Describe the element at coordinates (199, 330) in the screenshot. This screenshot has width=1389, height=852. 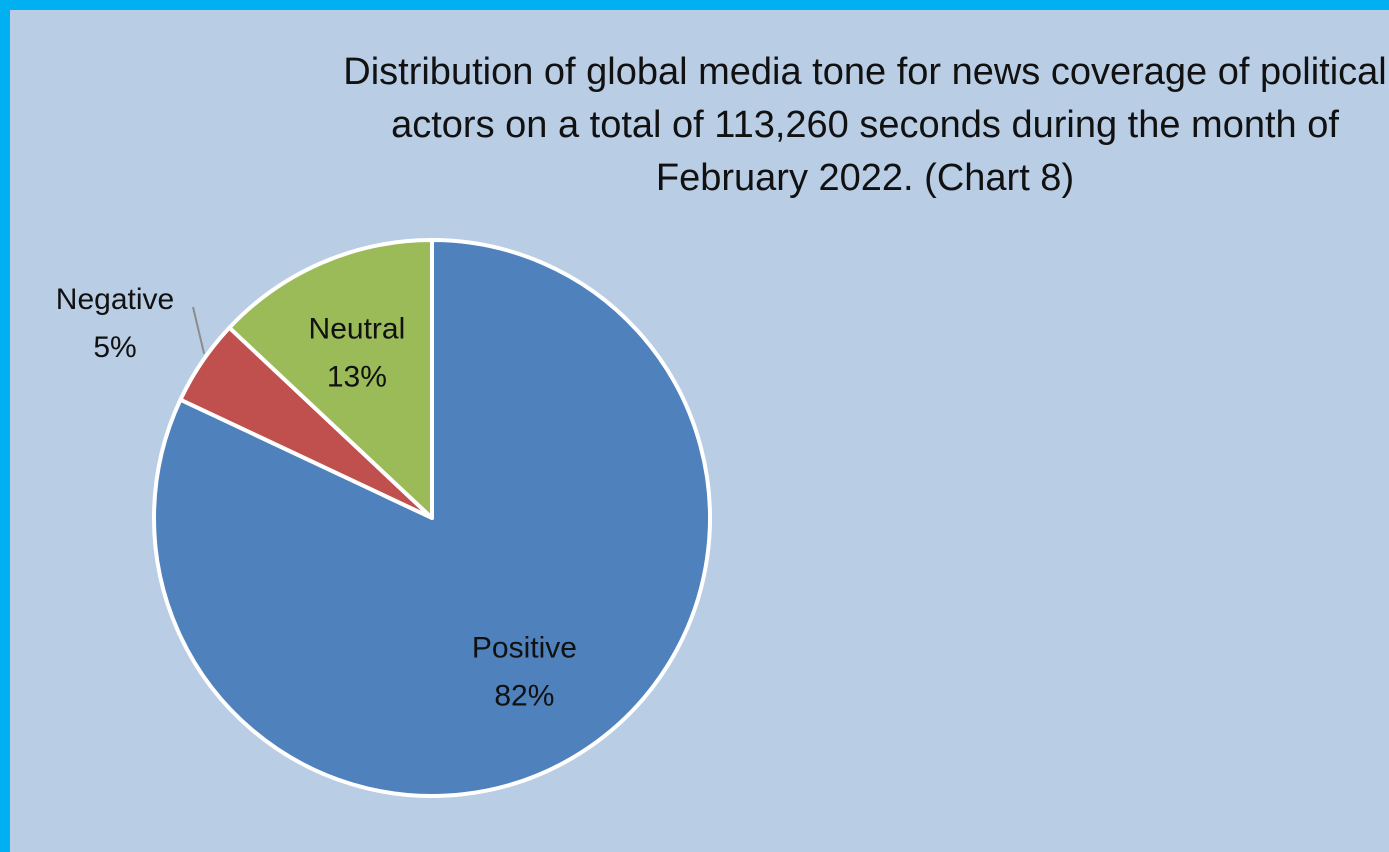
I see `leader-line-negative` at that location.